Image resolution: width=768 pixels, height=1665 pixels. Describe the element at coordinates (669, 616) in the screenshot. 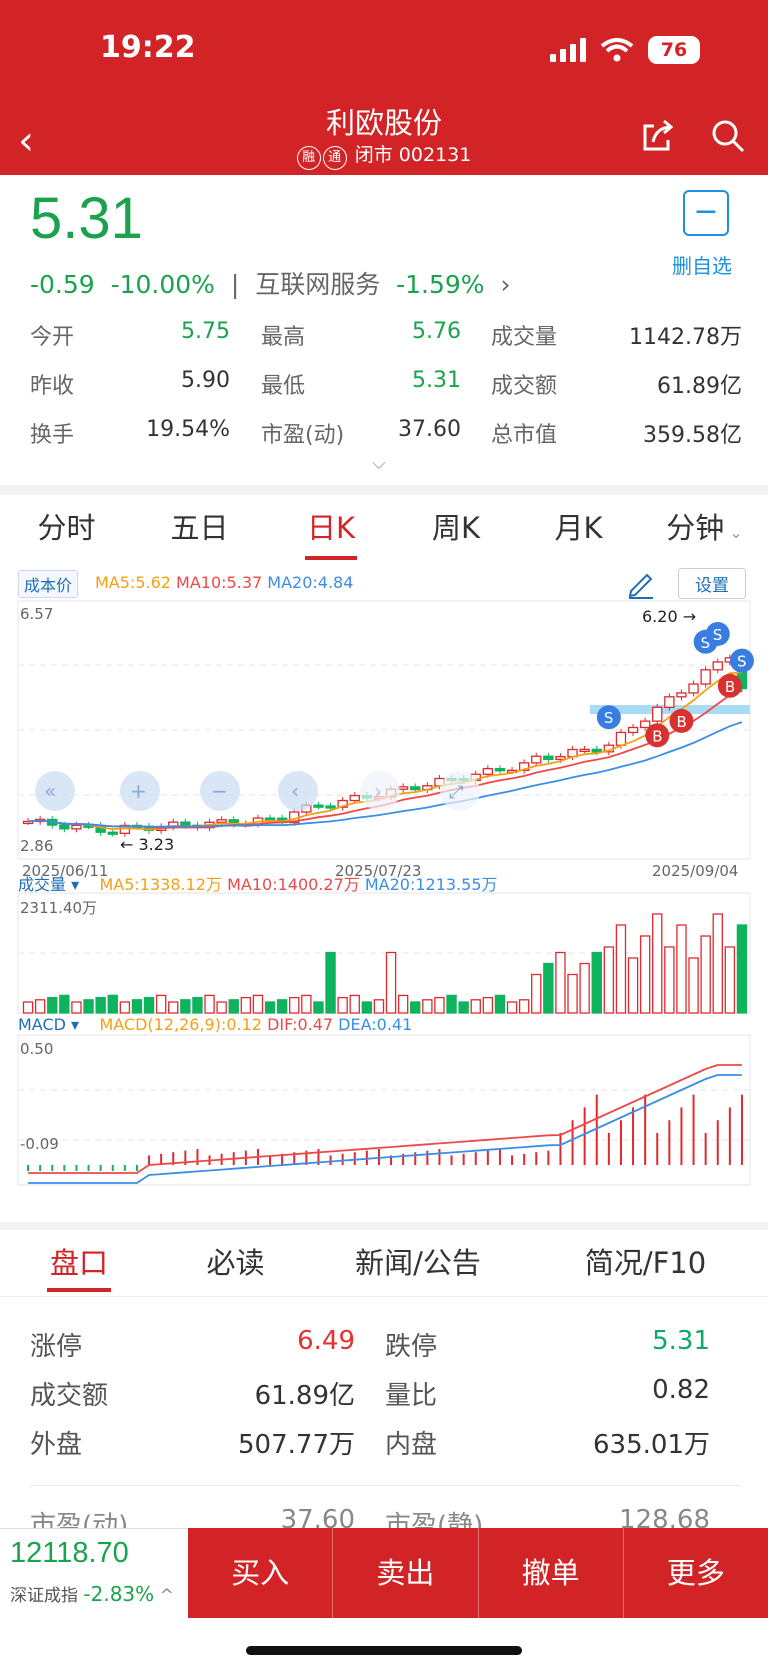

I see `high-marker: 6.20 →` at that location.